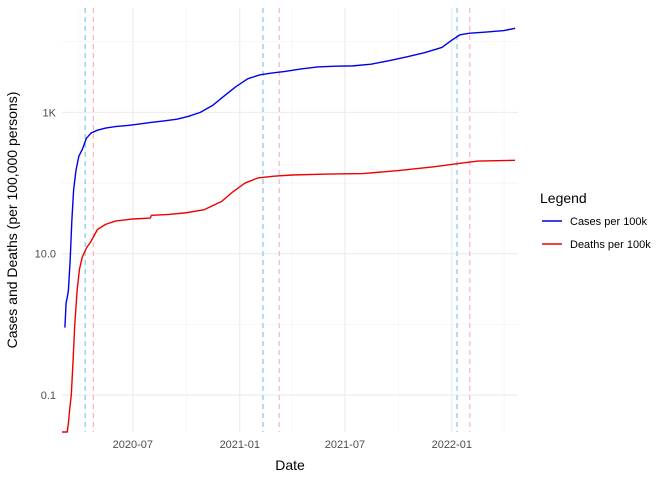  Describe the element at coordinates (452, 445) in the screenshot. I see `x-tick-label: 2022-01` at that location.